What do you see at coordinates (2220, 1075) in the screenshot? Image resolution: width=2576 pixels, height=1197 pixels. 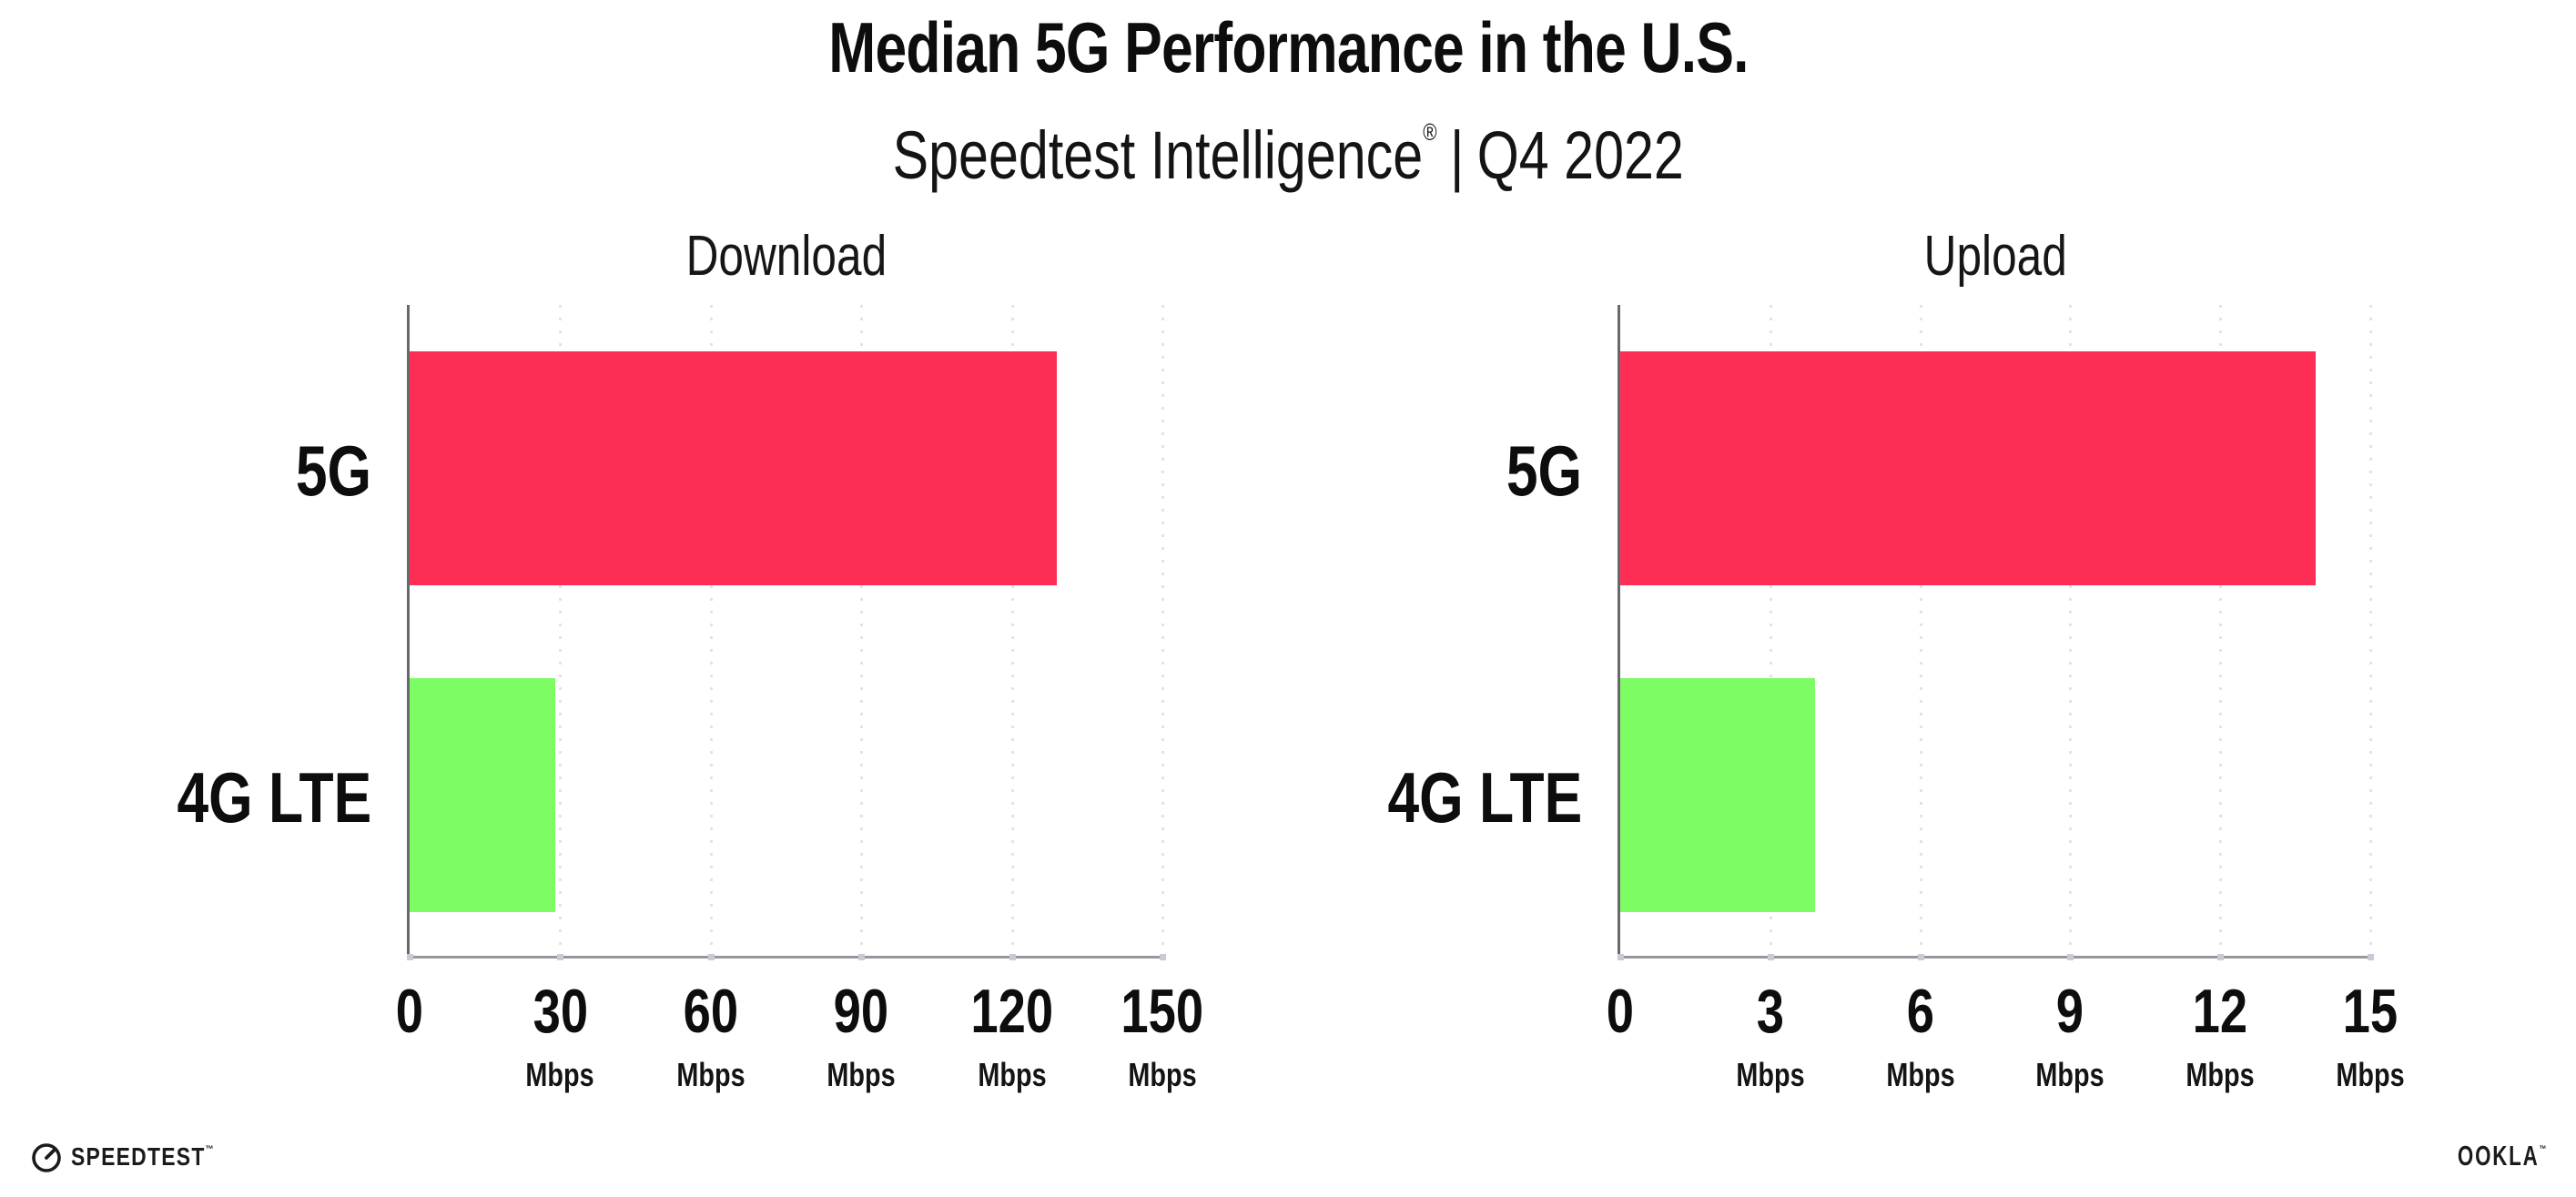 I see `x-tick-unit-label-12: Mbps` at bounding box center [2220, 1075].